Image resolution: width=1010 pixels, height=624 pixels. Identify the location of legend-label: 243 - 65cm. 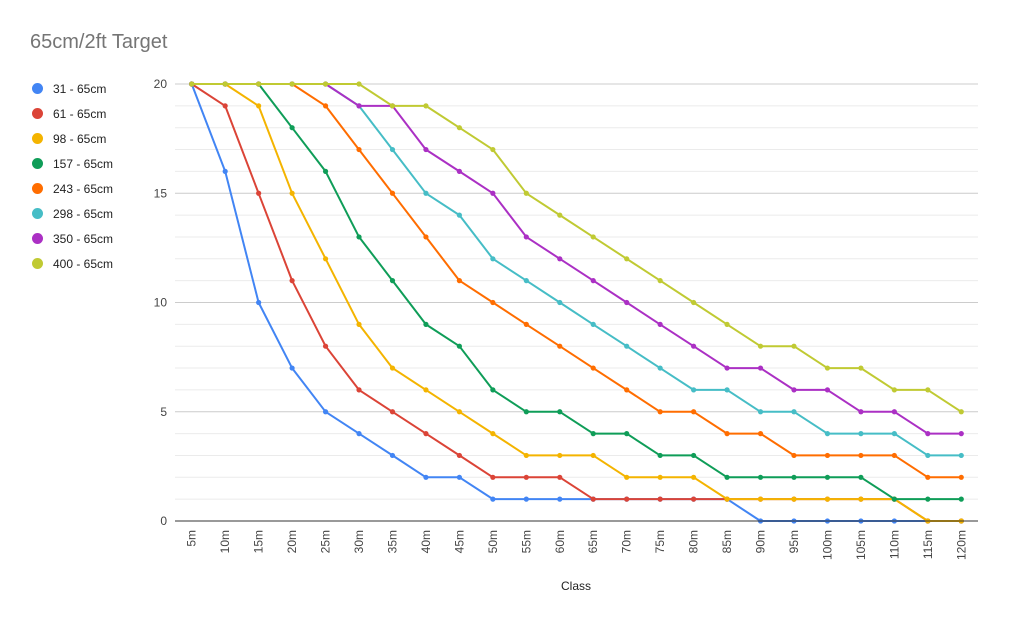
(83, 188).